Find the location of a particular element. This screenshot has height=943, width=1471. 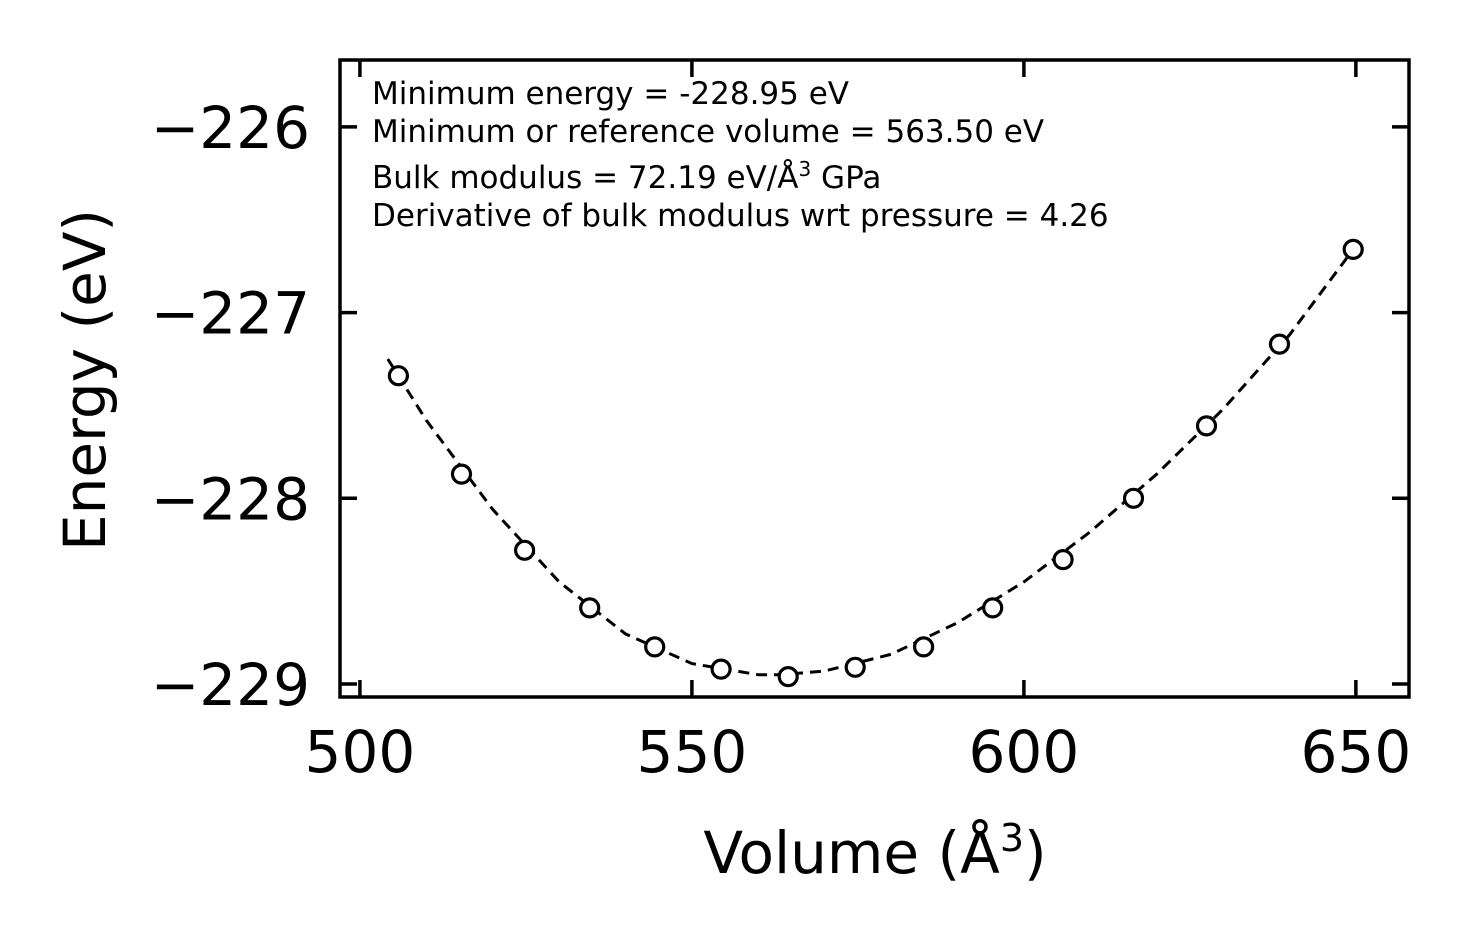

annotation-bulk-modulus-unit: GPa is located at coordinates (846, 178).